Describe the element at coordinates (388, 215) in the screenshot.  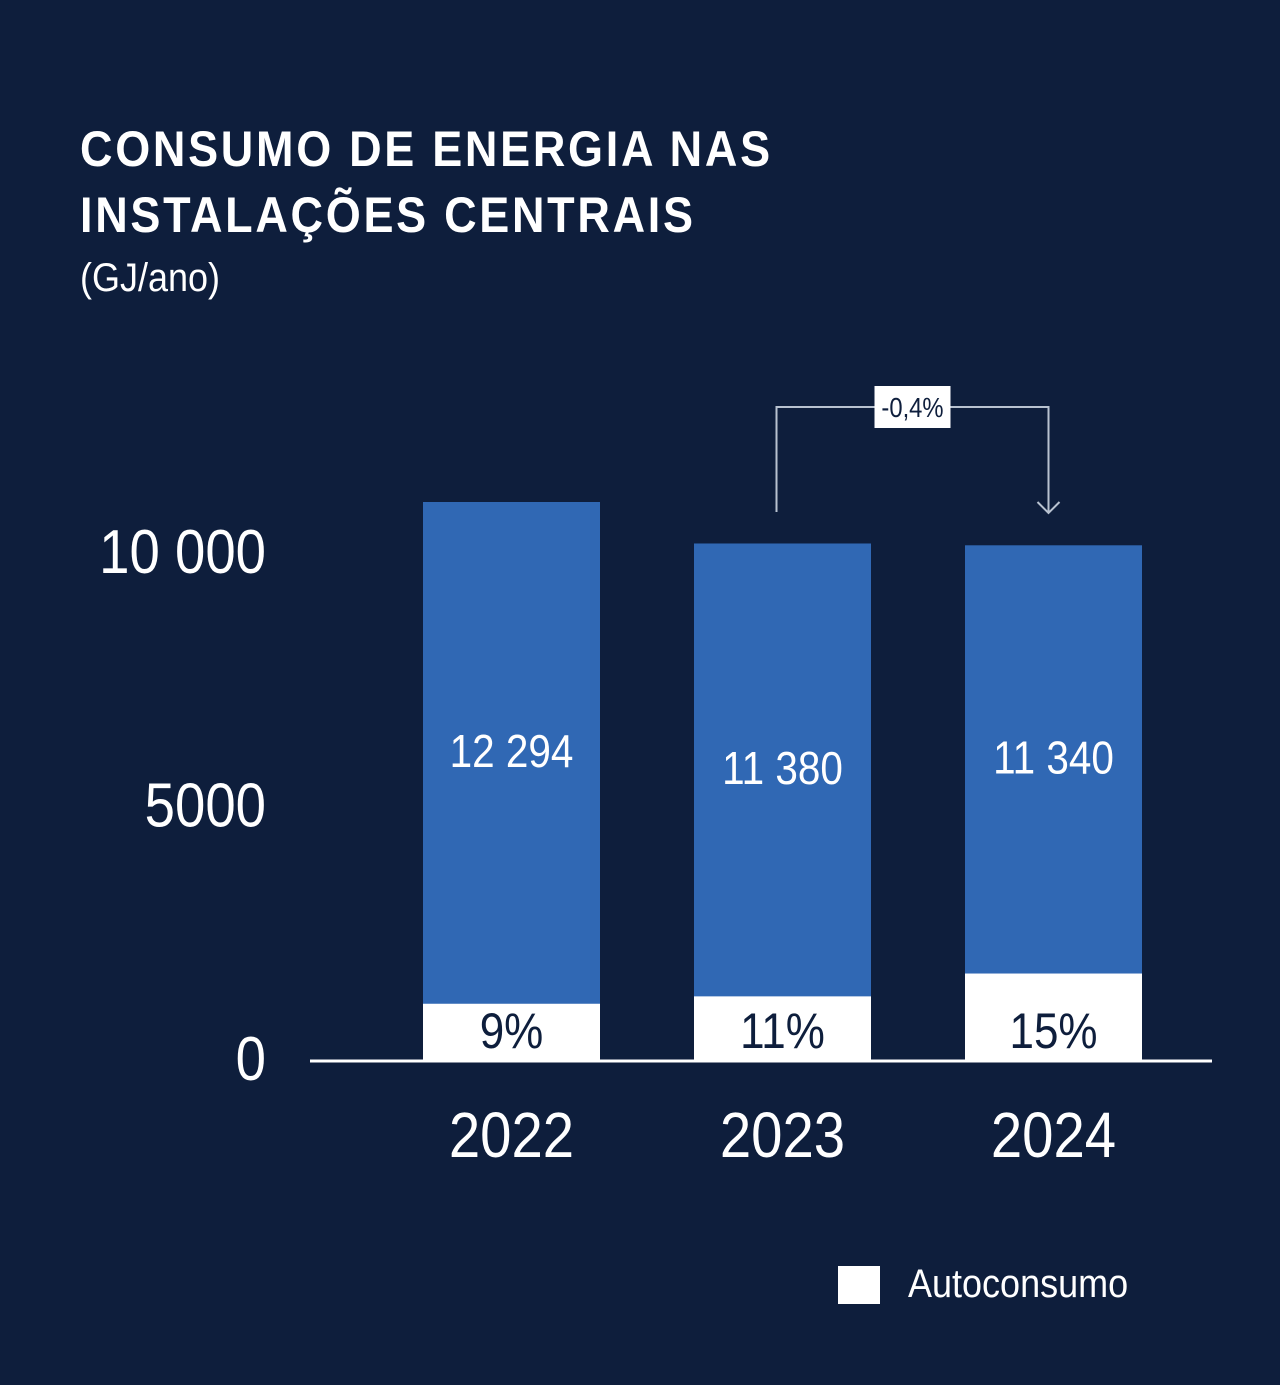
I see `chart-title-line: INSTALAÇÕES CENTRAIS` at that location.